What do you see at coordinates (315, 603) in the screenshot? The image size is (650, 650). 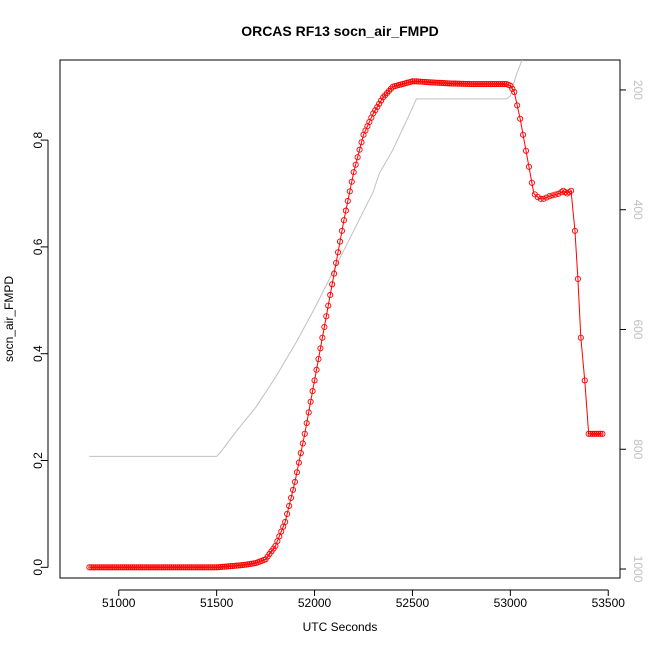 I see `x-tick-label: 52000` at bounding box center [315, 603].